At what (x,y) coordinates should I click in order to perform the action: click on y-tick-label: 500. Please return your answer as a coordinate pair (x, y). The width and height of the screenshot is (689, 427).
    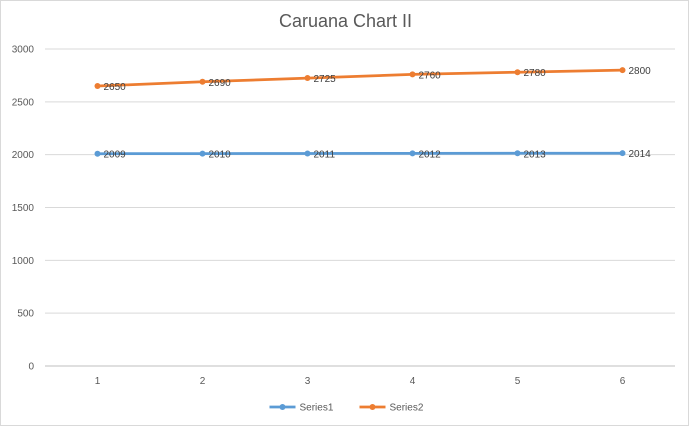
    Looking at the image, I should click on (25, 314).